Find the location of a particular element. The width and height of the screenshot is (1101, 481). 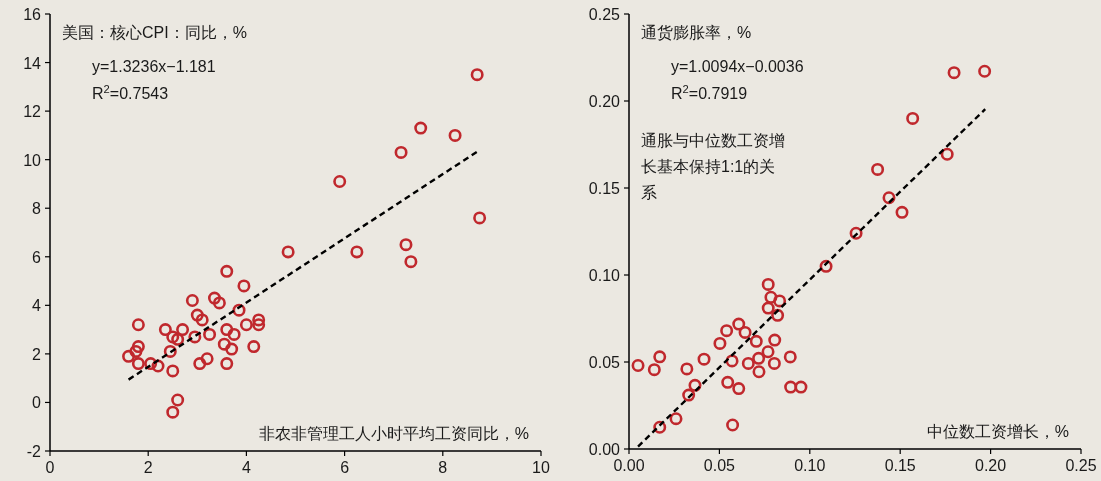

annotation: y=1.3236x−1.181 is located at coordinates (154, 66).